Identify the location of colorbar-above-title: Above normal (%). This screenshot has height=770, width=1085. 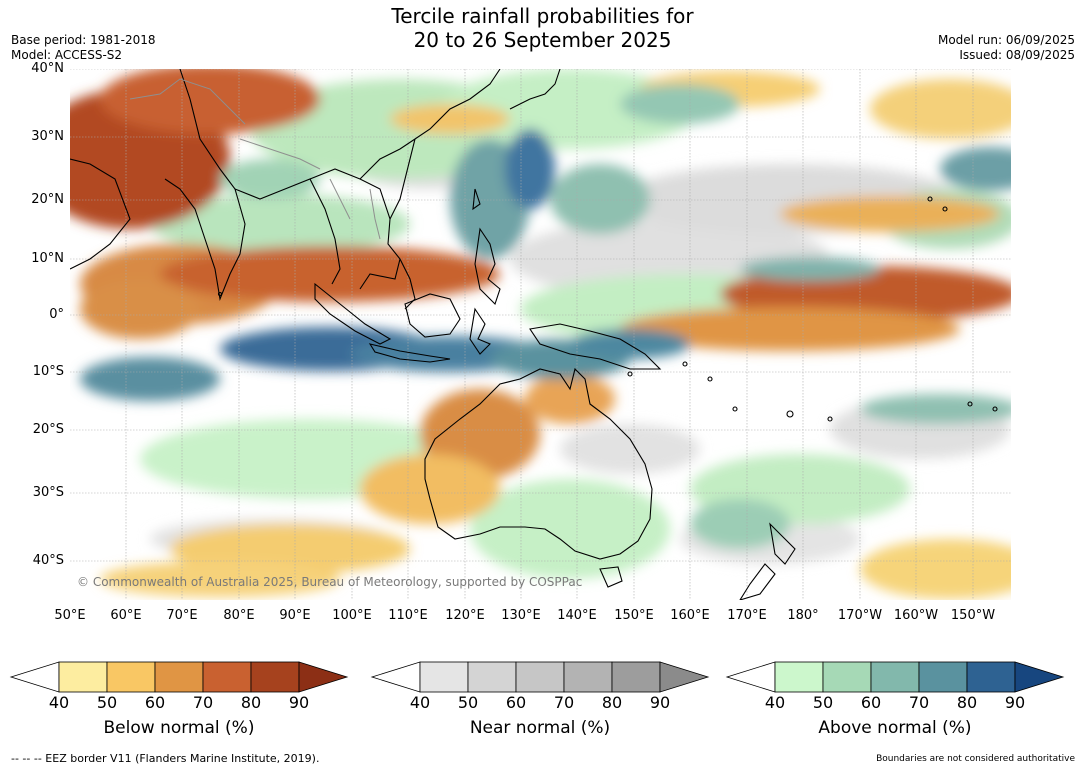
(895, 728).